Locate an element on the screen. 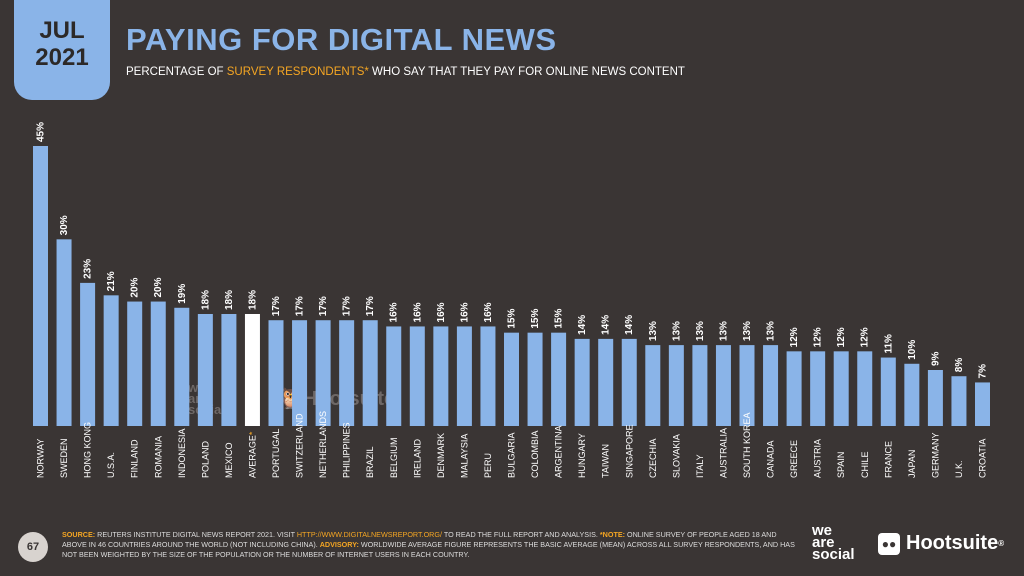 The image size is (1024, 576). bar-romania is located at coordinates (158, 363).